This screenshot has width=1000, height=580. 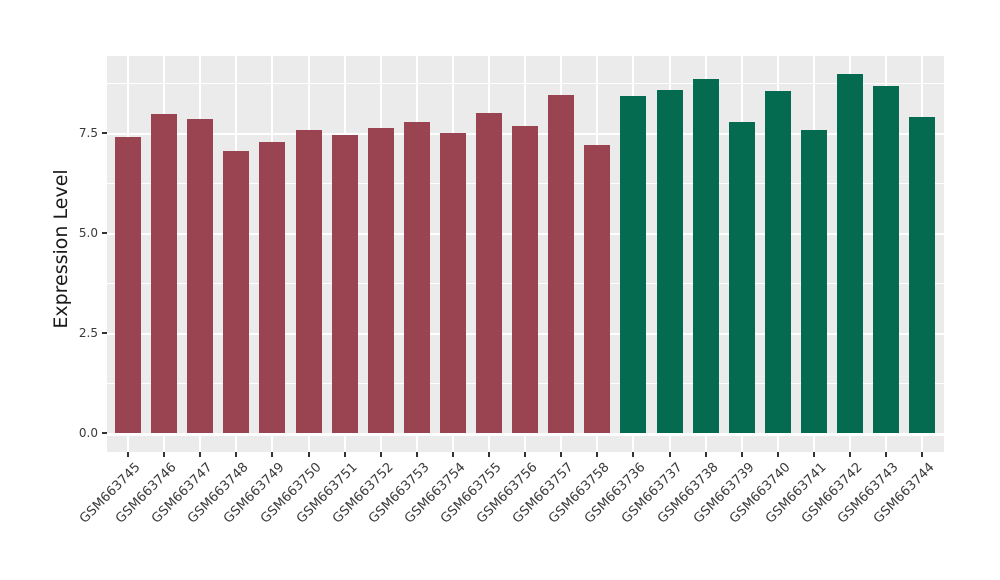 What do you see at coordinates (741, 454) in the screenshot?
I see `x-tick-GSM663739` at bounding box center [741, 454].